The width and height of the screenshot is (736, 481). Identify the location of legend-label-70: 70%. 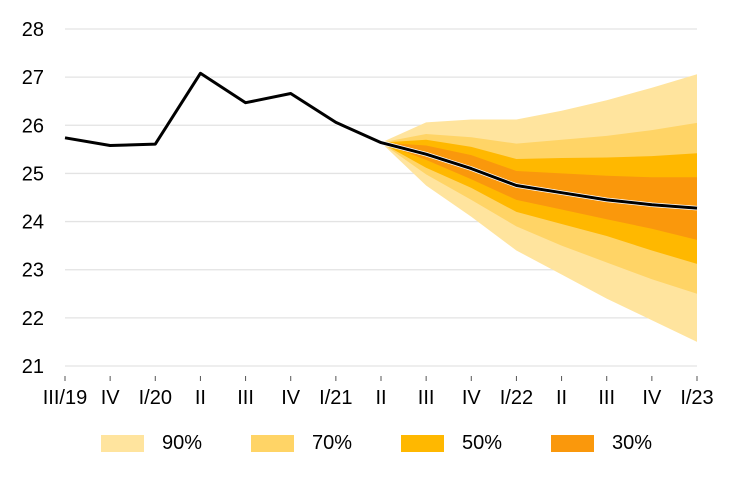
(332, 442).